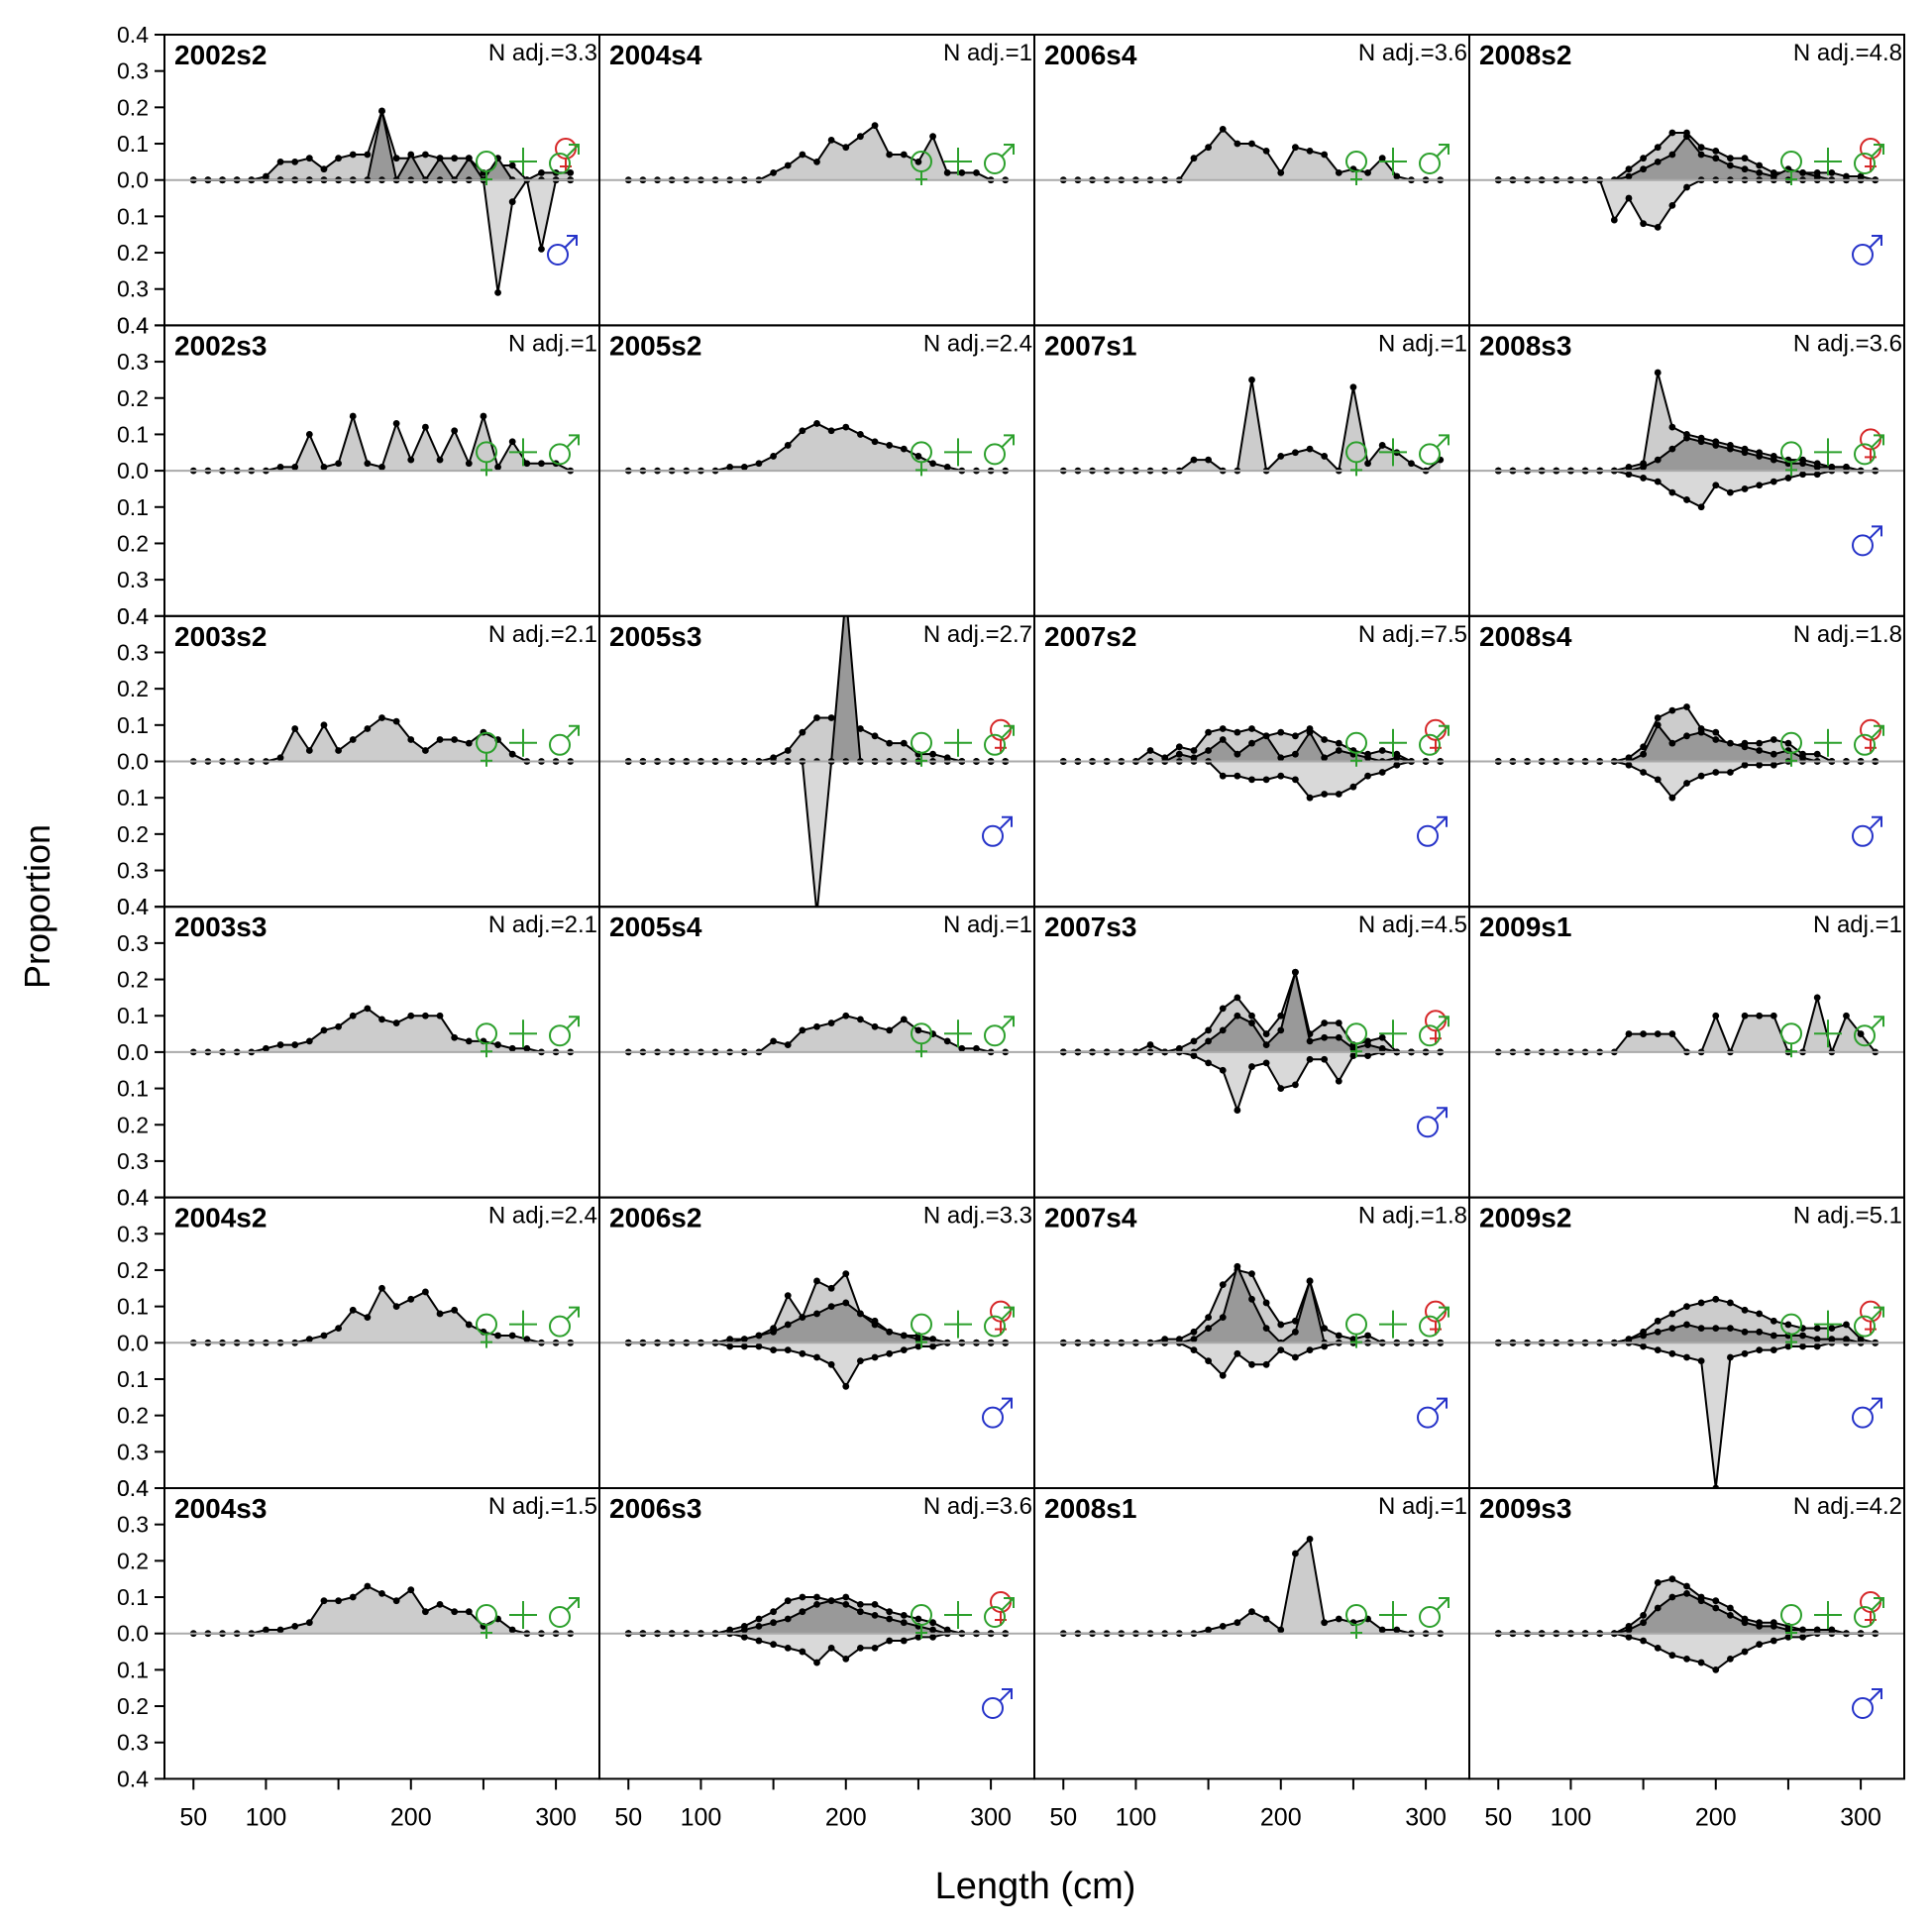 This screenshot has height=1932, width=1932. I want to click on y-tick-label: 0.3, so click(133, 943).